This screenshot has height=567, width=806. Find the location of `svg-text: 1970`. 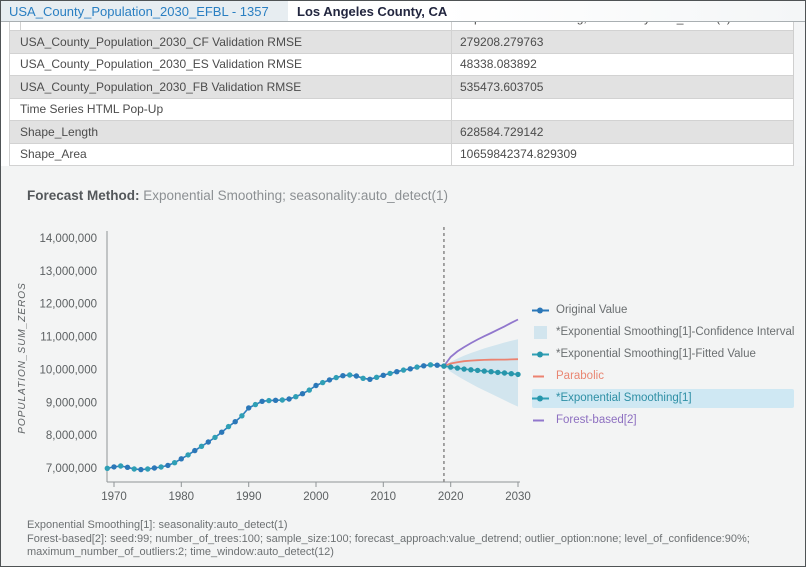

svg-text: 1970 is located at coordinates (114, 497).